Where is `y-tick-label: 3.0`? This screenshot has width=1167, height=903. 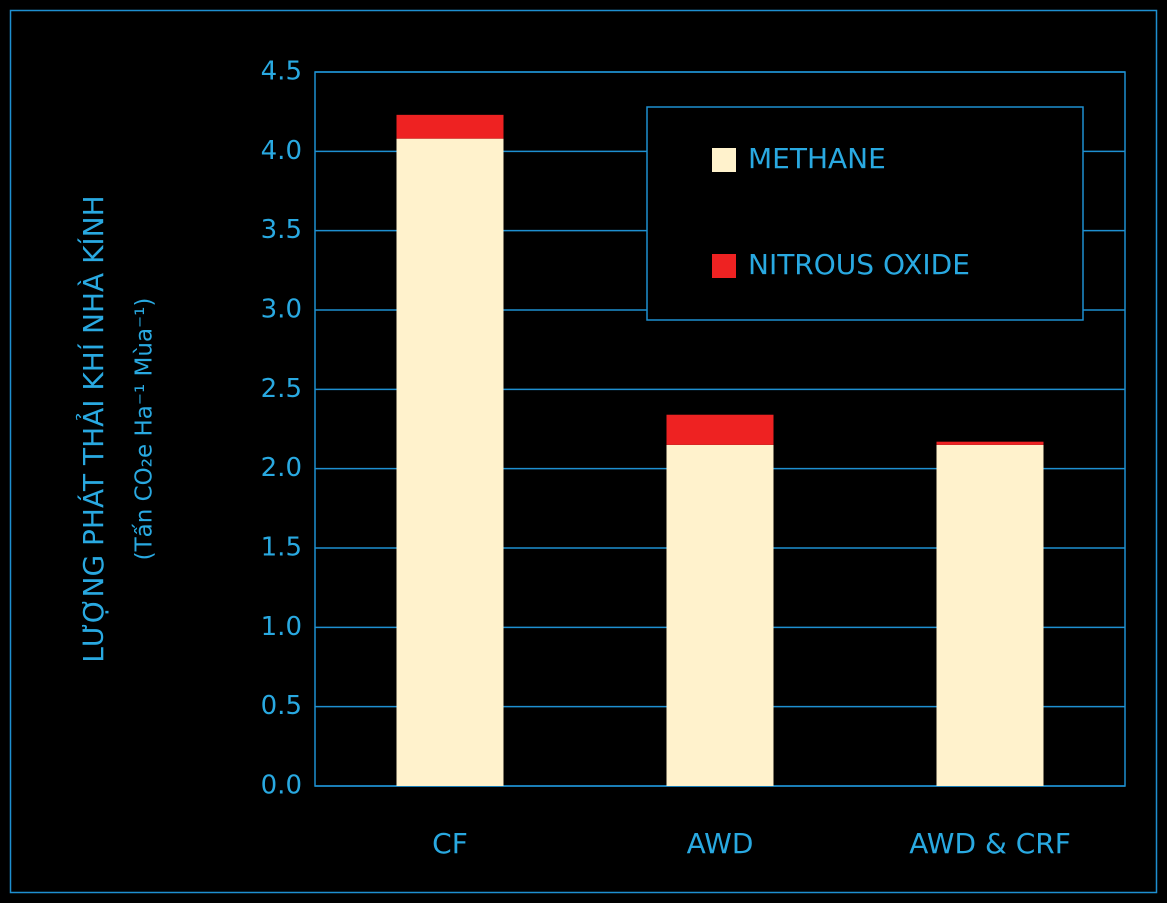 y-tick-label: 3.0 is located at coordinates (281, 310).